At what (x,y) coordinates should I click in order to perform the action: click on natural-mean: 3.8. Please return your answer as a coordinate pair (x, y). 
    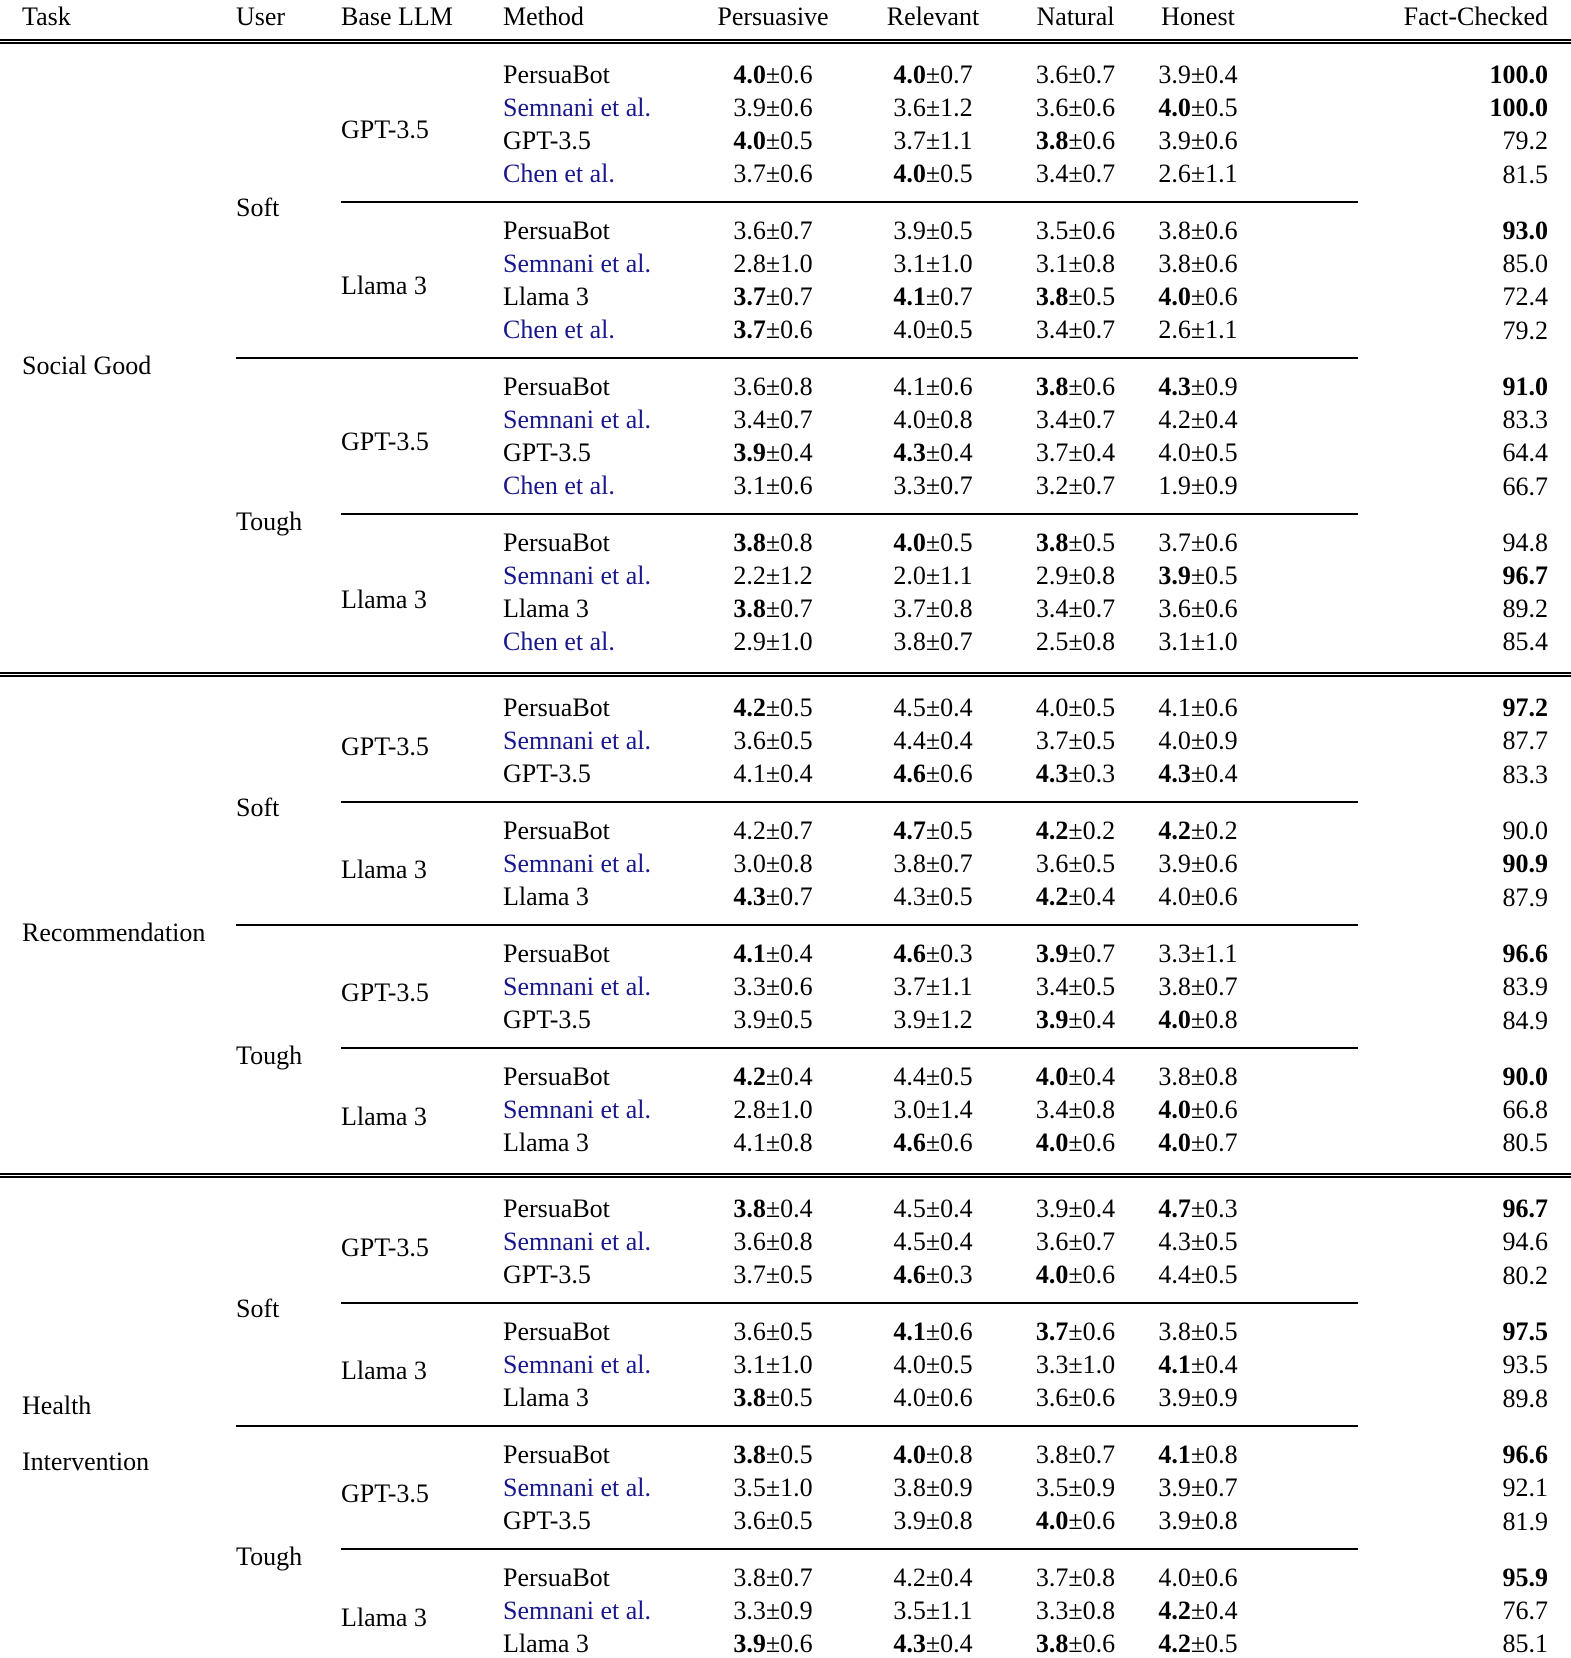
    Looking at the image, I should click on (1052, 542).